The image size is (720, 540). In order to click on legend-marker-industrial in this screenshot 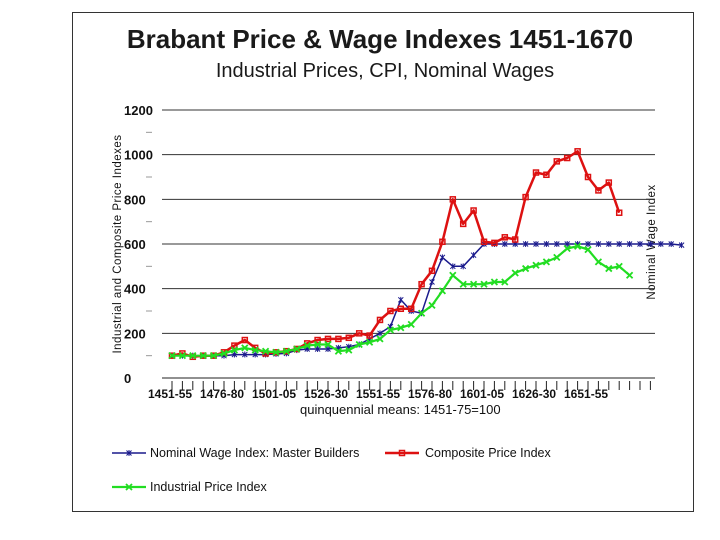, I will do `click(129, 487)`.